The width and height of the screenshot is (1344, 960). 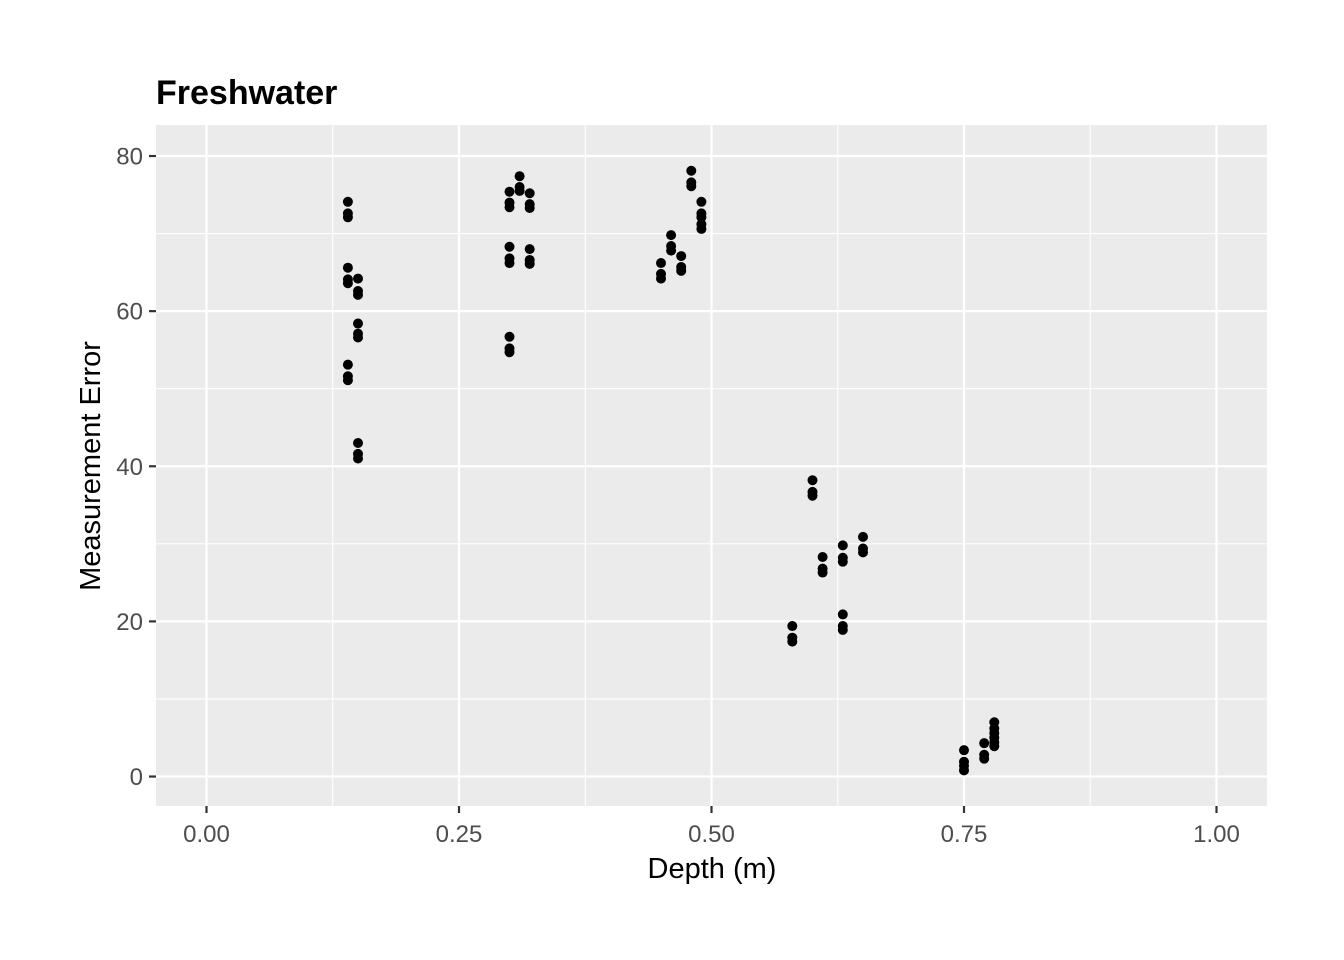 I want to click on x-tick-label: 1.00, so click(x=1216, y=834).